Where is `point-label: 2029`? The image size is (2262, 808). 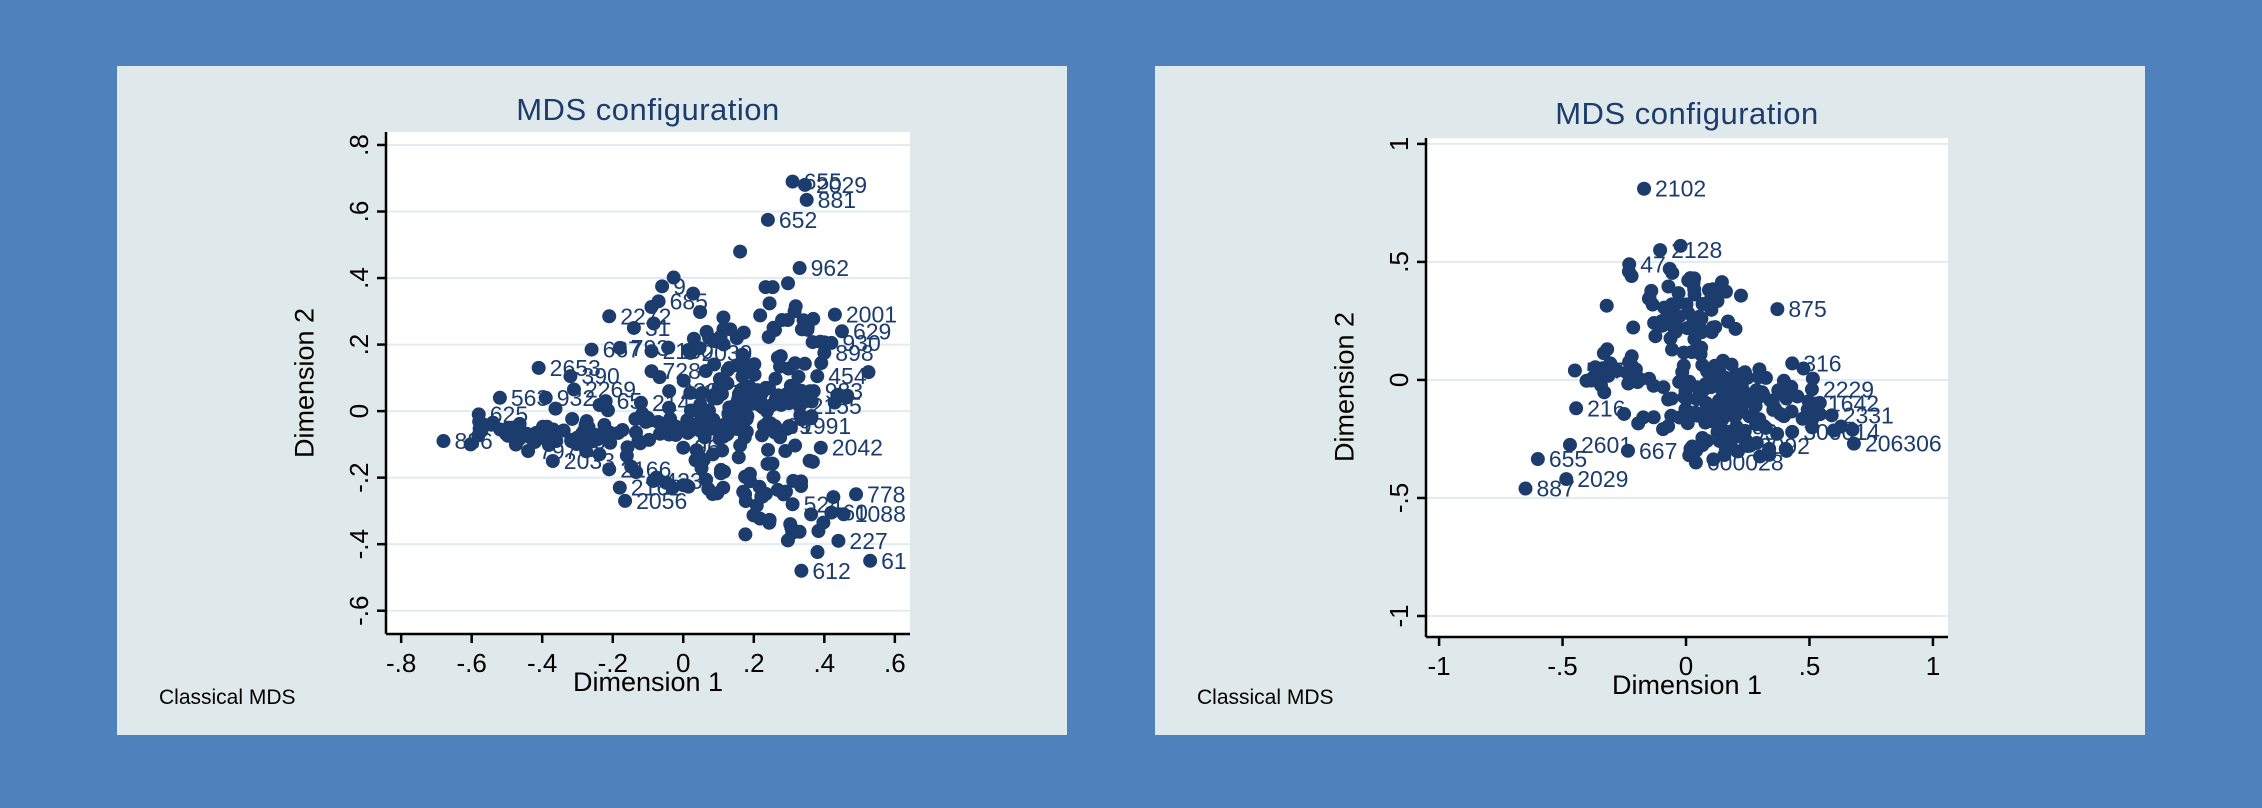
point-label: 2029 is located at coordinates (841, 185).